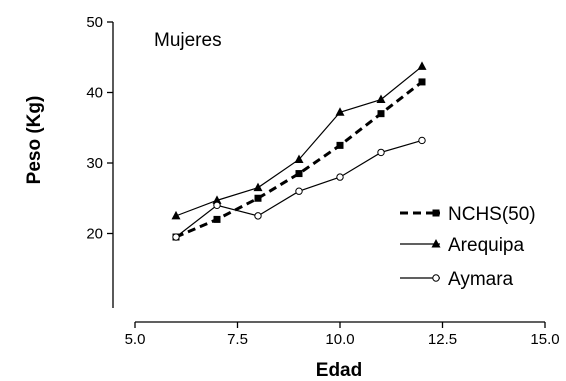  What do you see at coordinates (486, 245) in the screenshot?
I see `legend-label: Arequipa` at bounding box center [486, 245].